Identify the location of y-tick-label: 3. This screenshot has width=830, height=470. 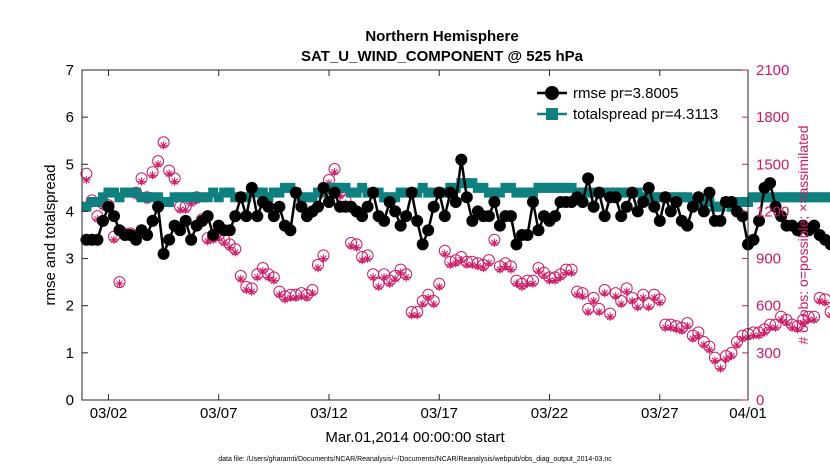
(70, 259).